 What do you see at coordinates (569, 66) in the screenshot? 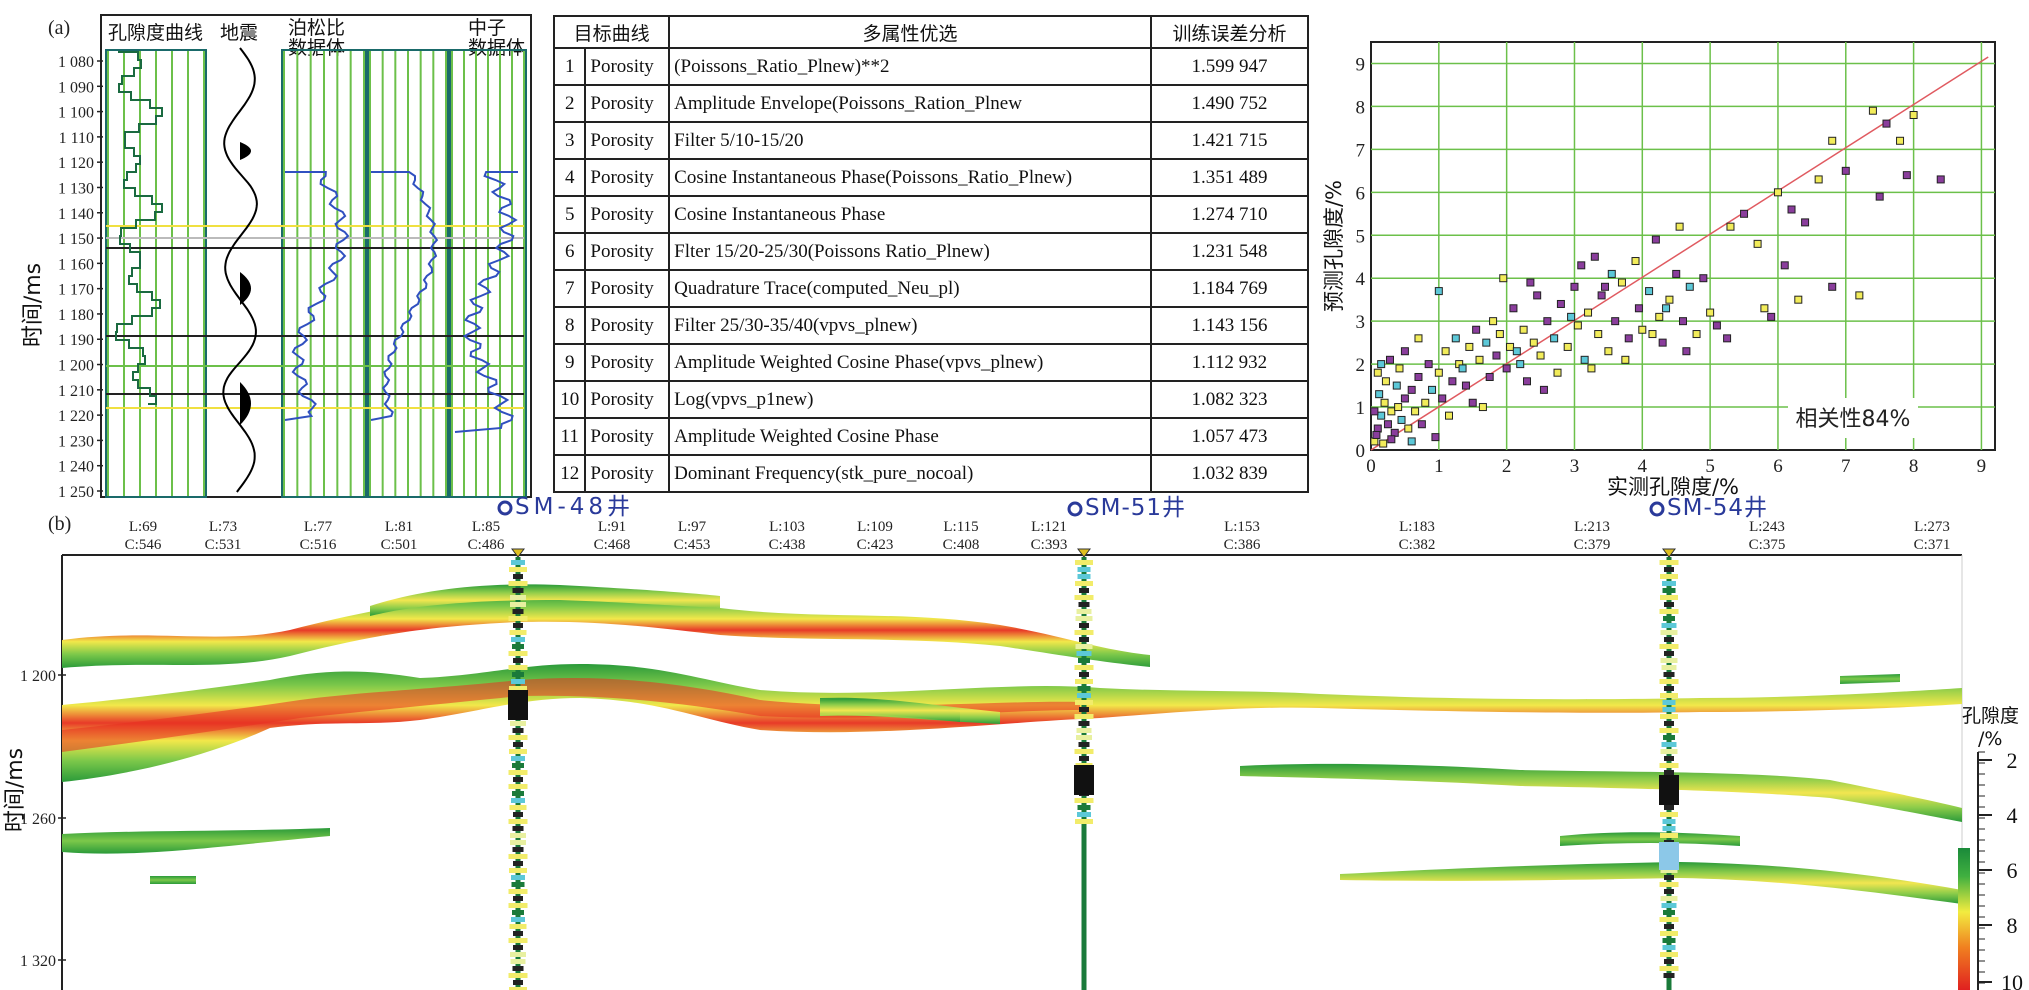
I see `row-number: 1` at bounding box center [569, 66].